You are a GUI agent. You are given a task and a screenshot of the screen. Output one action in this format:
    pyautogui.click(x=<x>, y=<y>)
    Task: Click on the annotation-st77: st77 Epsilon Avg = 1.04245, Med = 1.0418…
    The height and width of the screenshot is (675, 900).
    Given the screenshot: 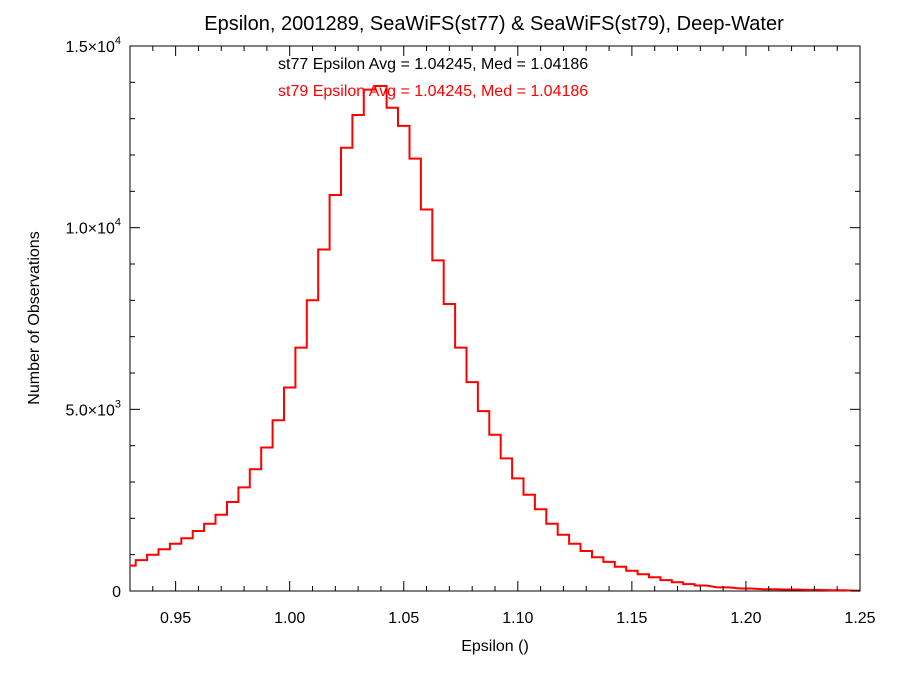 What is the action you would take?
    pyautogui.click(x=433, y=64)
    